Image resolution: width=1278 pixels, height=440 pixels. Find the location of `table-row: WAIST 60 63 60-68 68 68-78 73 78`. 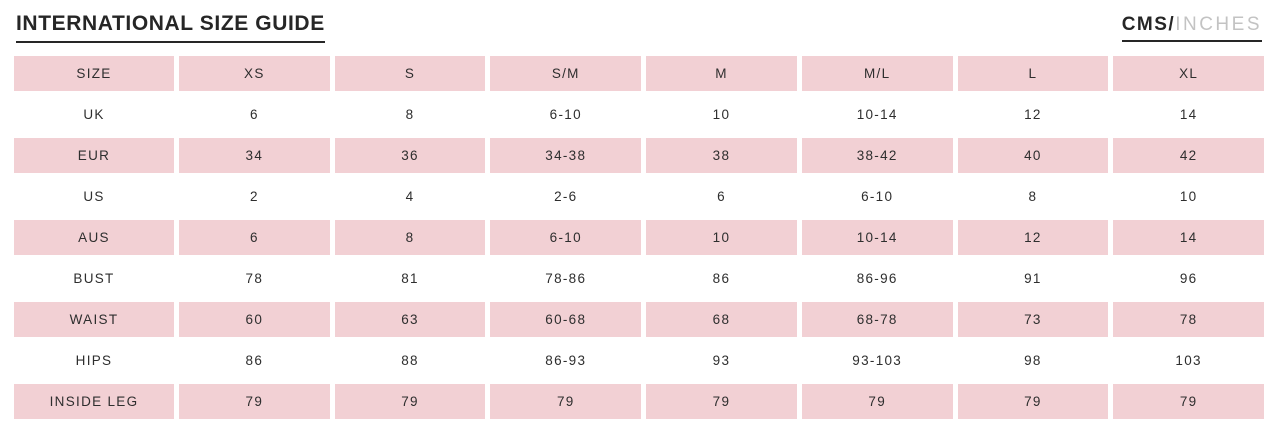

table-row: WAIST 60 63 60-68 68 68-78 73 78 is located at coordinates (639, 319).